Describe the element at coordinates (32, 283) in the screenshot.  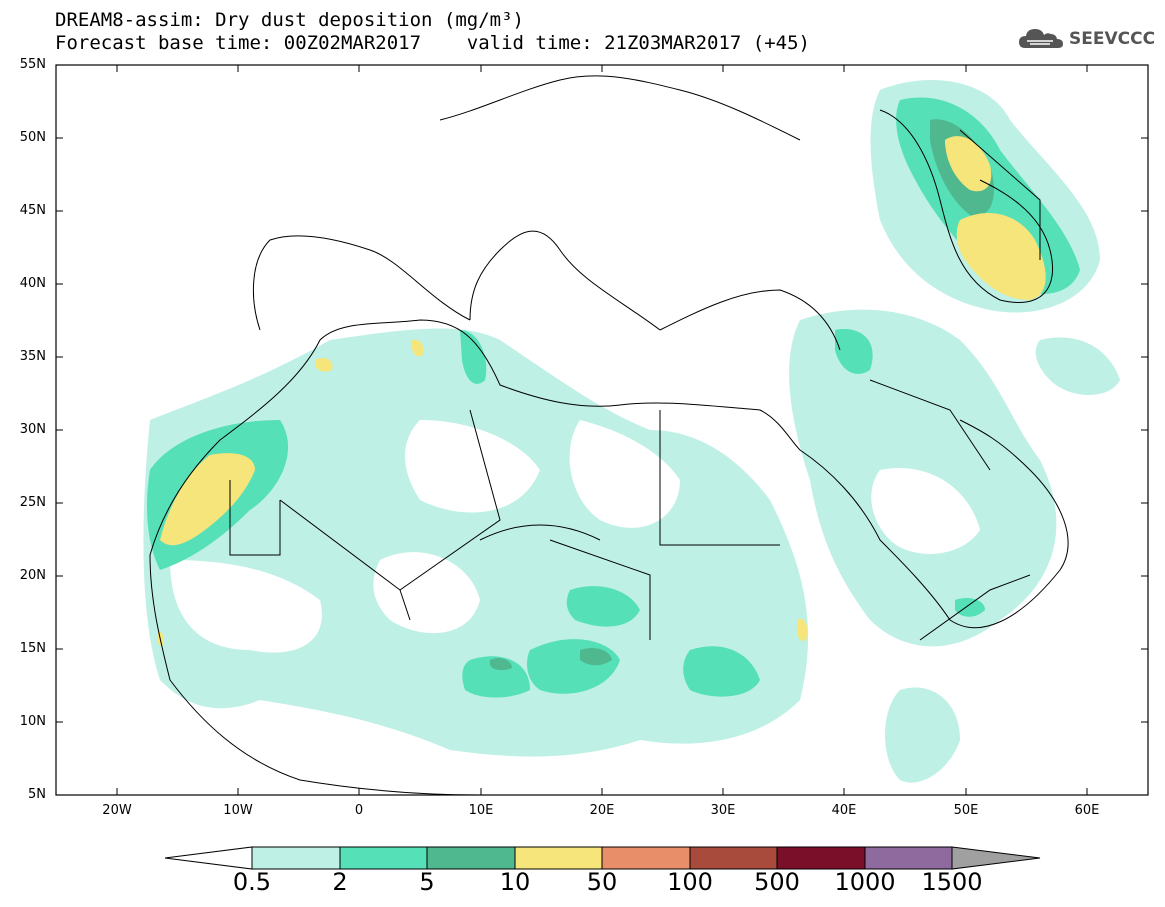
I see `lat-label: 40N` at that location.